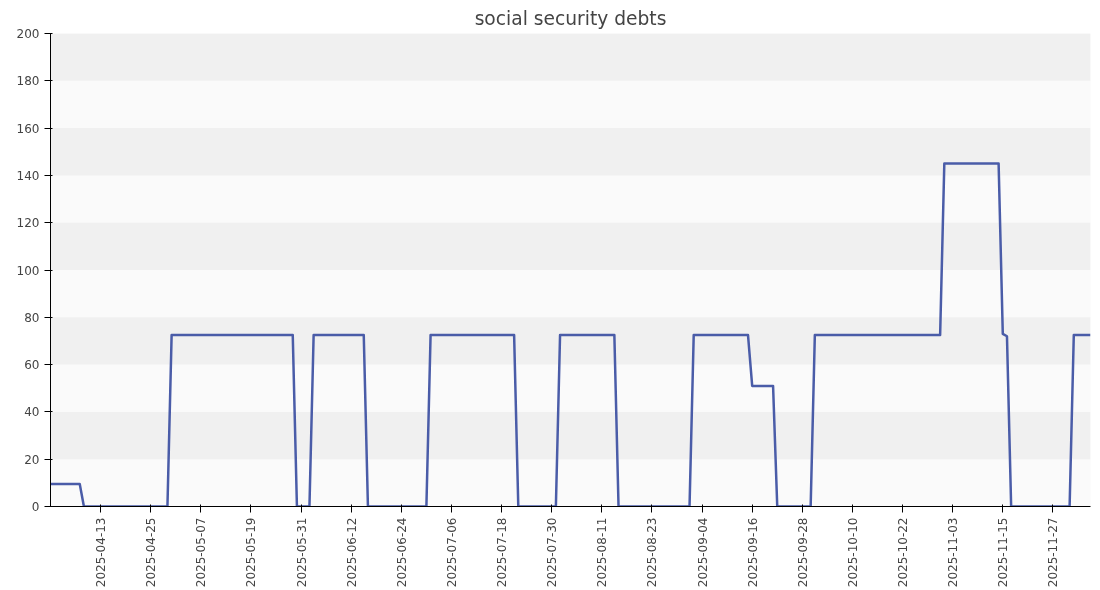 The width and height of the screenshot is (1100, 590). I want to click on x-tick-label: 2025-11-15, so click(1003, 552).